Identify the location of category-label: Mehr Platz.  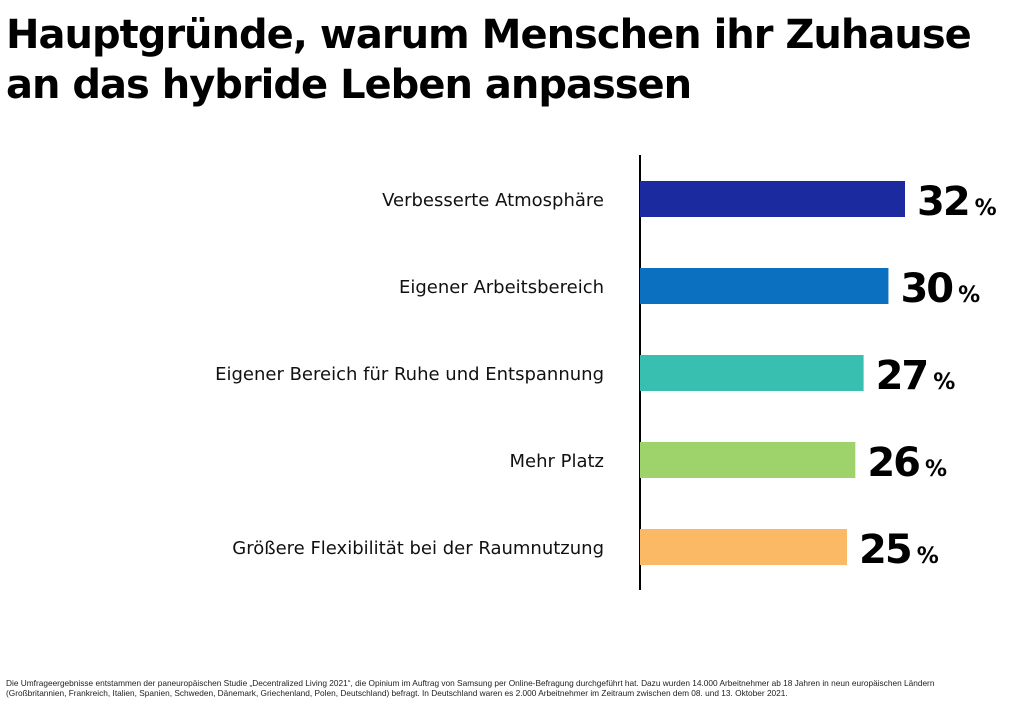
(556, 461).